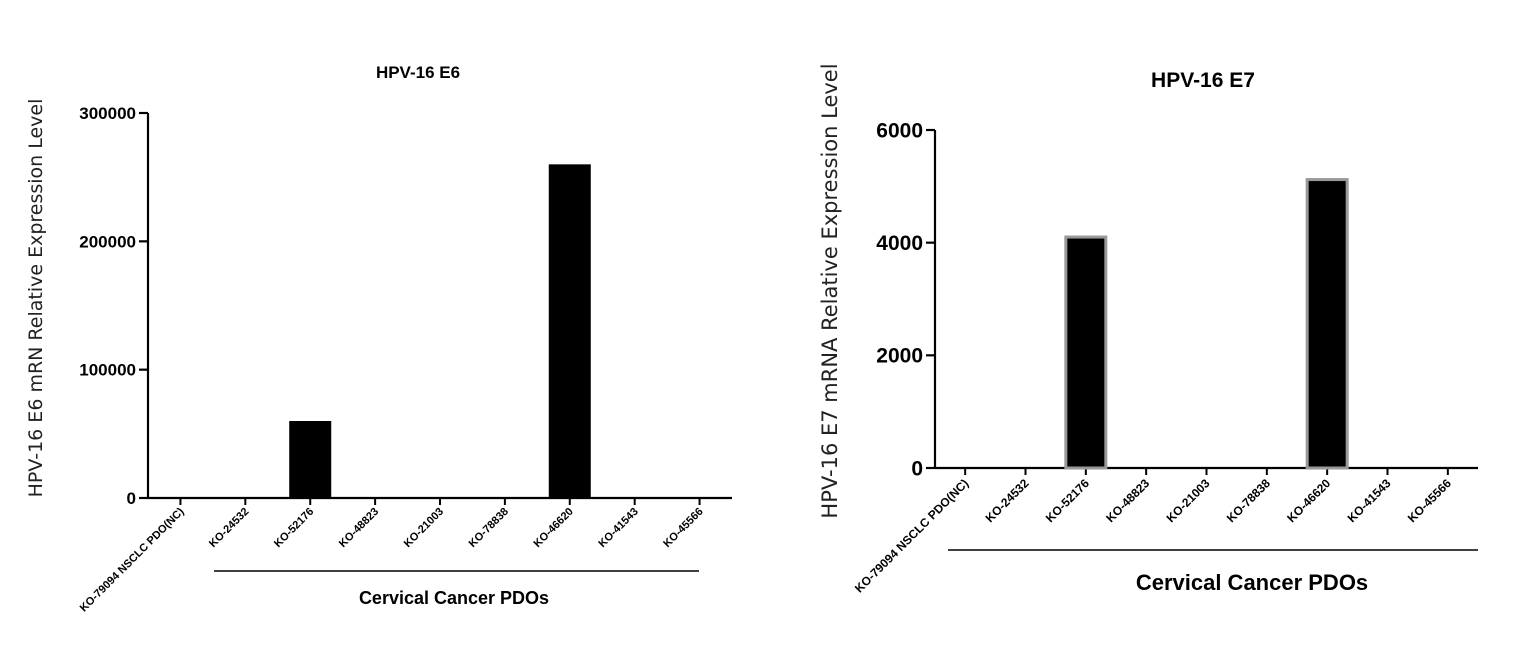 The width and height of the screenshot is (1536, 645). Describe the element at coordinates (1203, 80) in the screenshot. I see `chart-title: HPV-16 E7` at that location.